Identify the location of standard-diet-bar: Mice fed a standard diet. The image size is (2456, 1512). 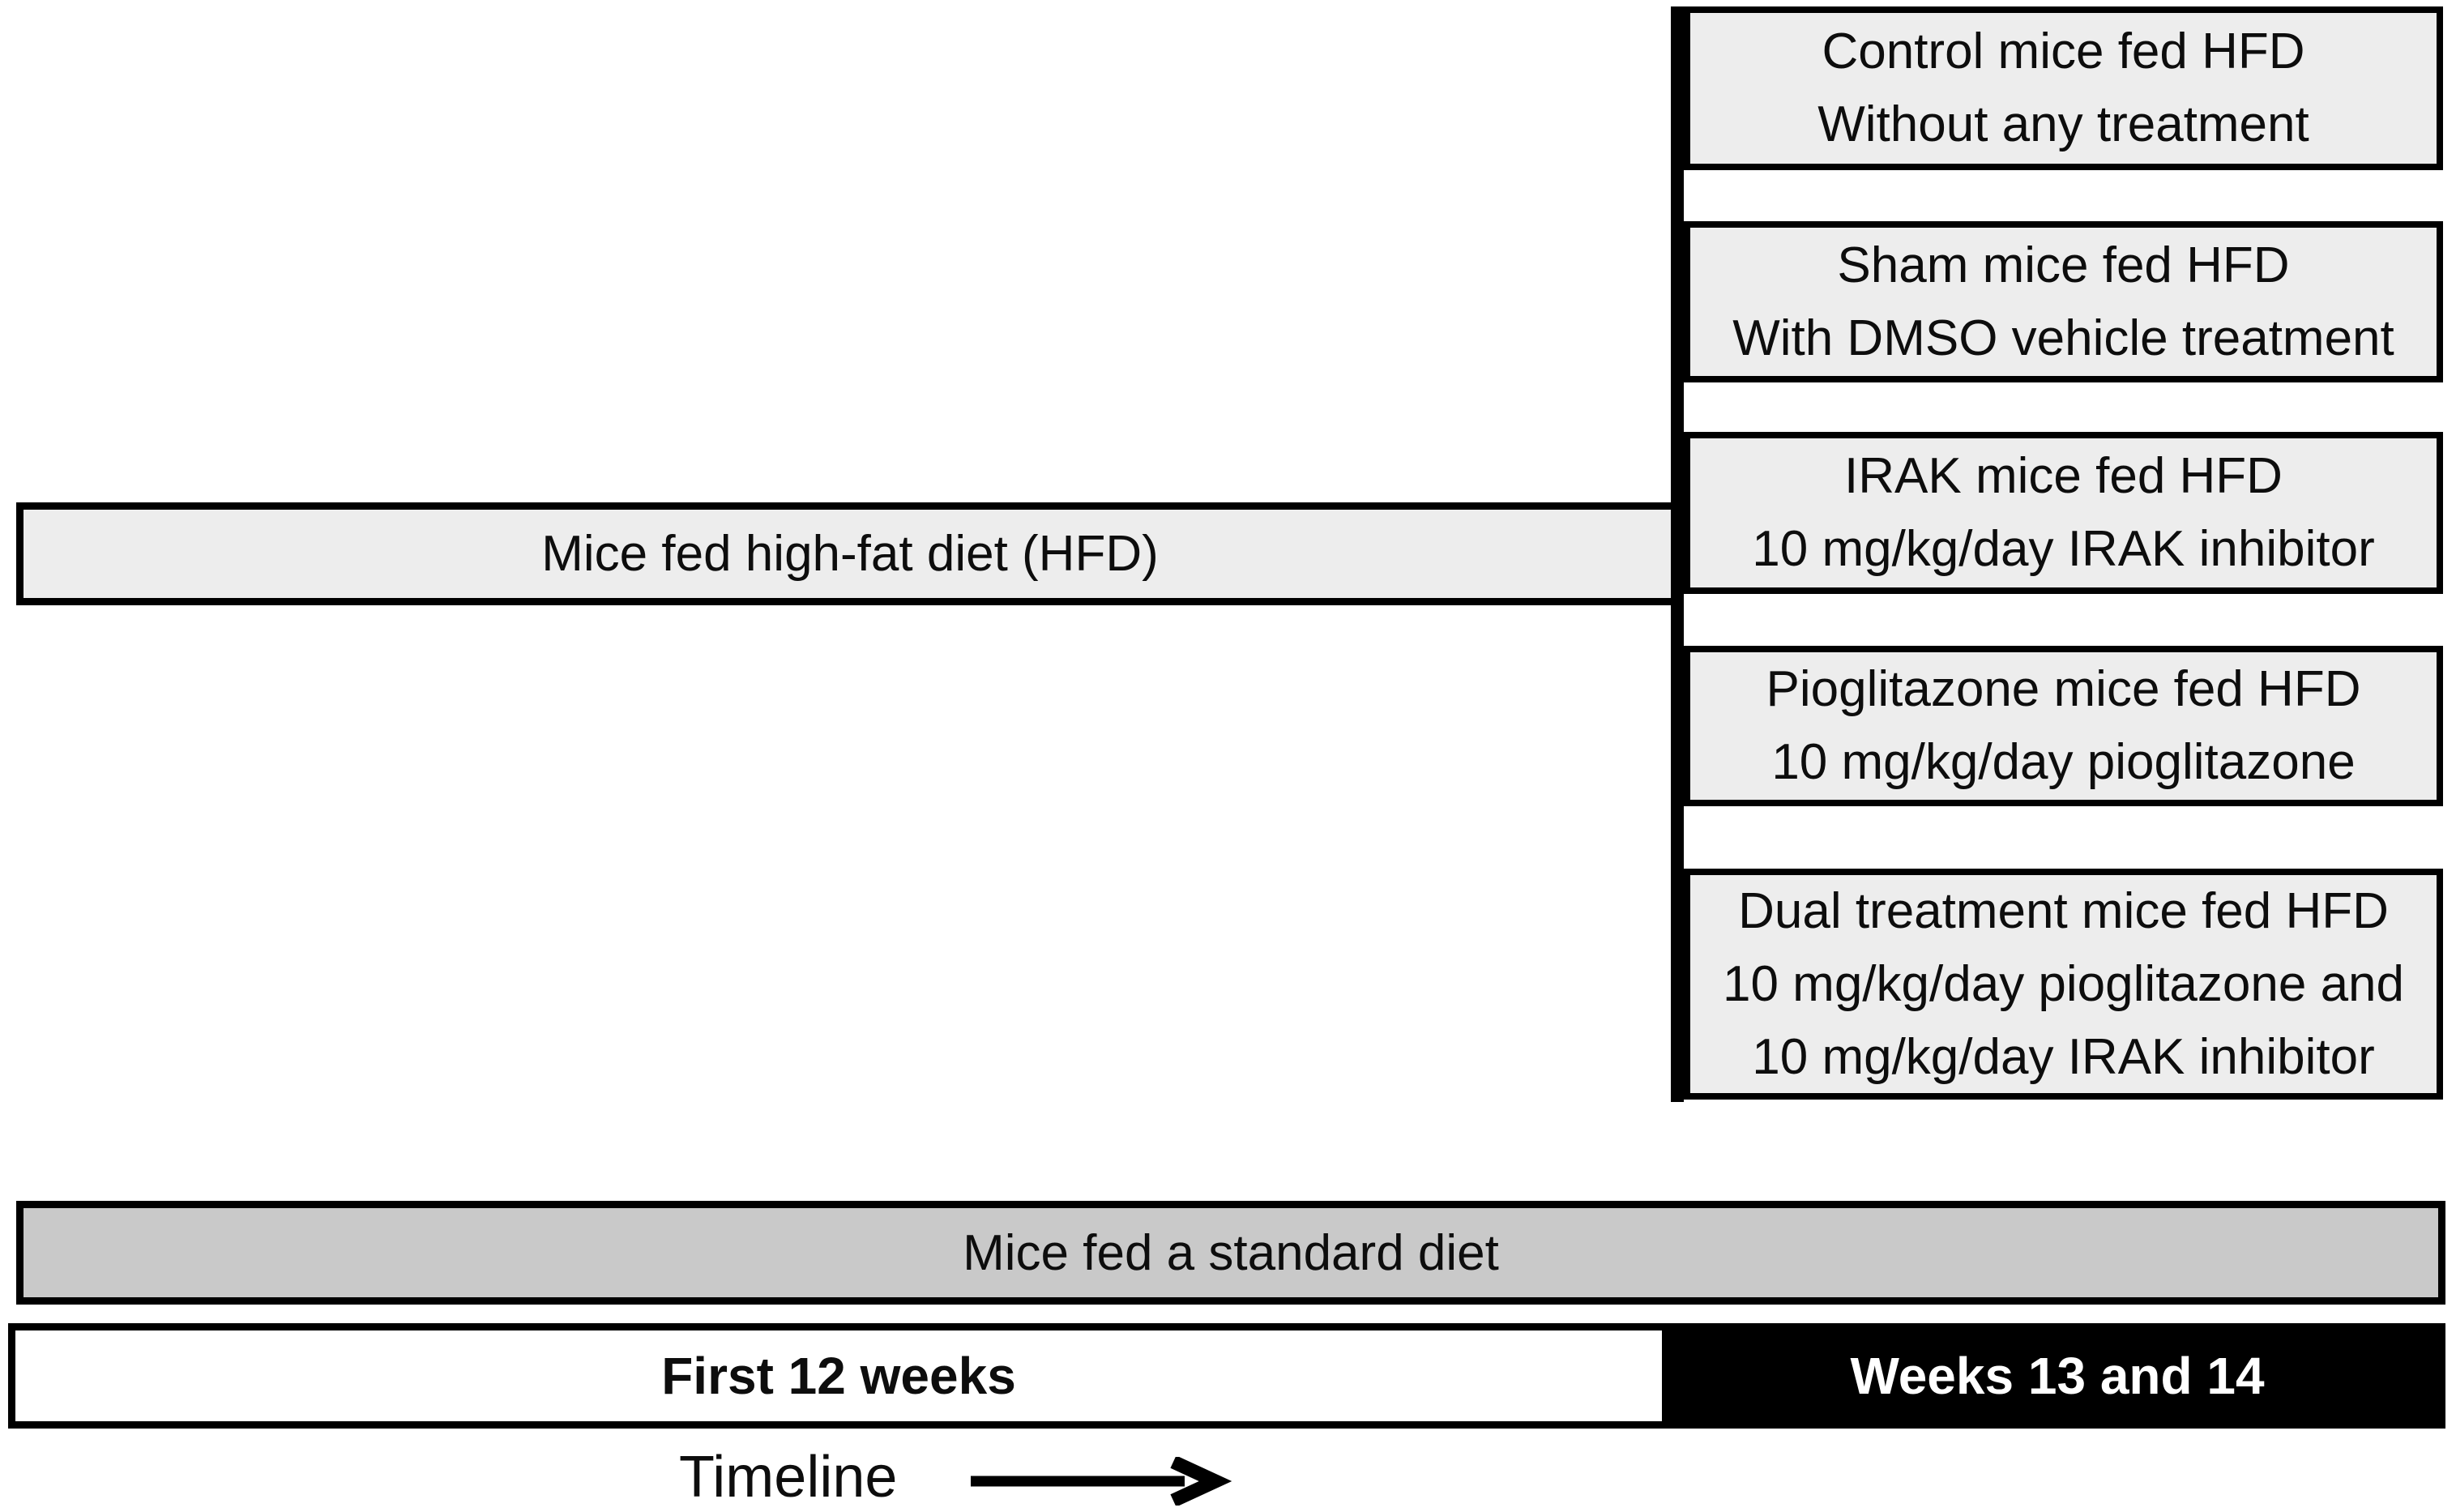
(1230, 1253).